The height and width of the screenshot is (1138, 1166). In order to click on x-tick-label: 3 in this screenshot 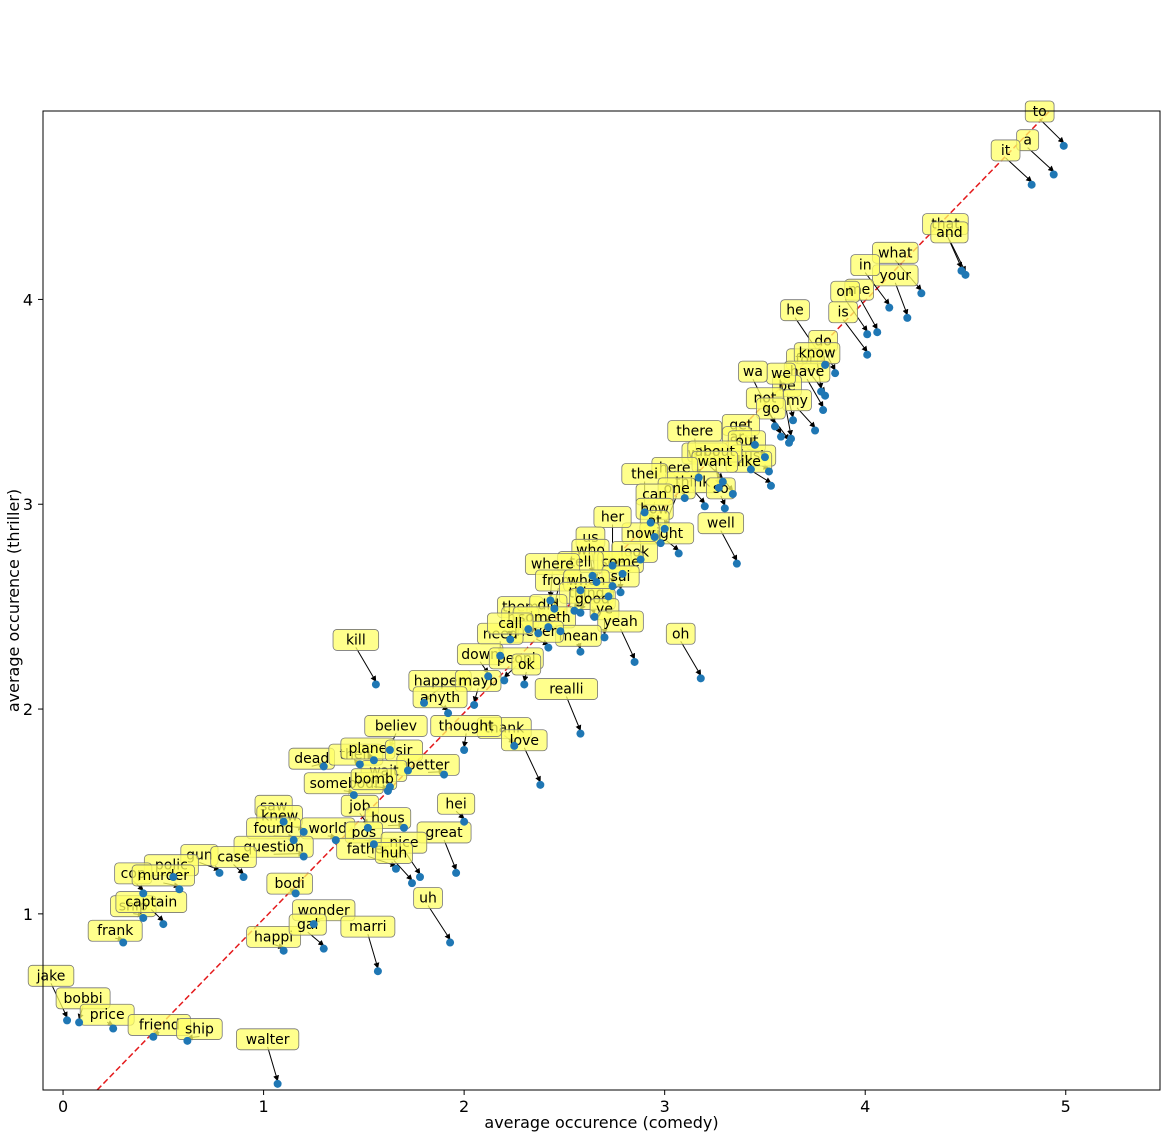, I will do `click(665, 1106)`.